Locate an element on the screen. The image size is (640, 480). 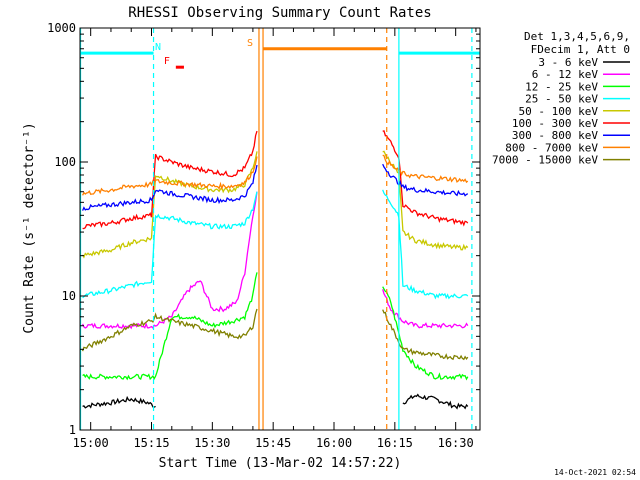
flag-label-s: S is located at coordinates (250, 43).